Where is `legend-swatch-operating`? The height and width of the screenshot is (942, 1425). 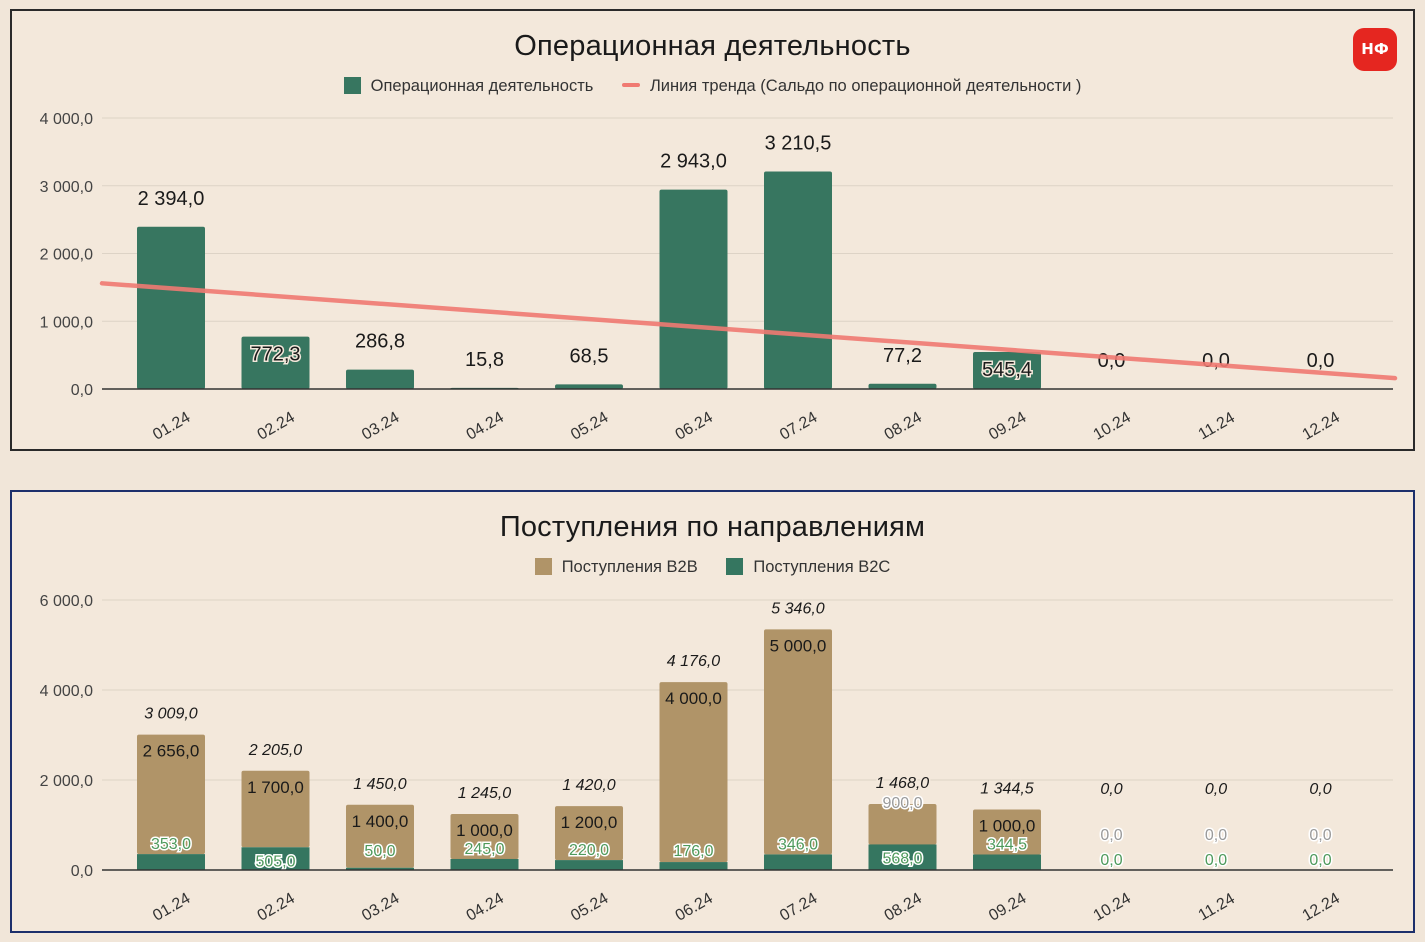 legend-swatch-operating is located at coordinates (352, 86).